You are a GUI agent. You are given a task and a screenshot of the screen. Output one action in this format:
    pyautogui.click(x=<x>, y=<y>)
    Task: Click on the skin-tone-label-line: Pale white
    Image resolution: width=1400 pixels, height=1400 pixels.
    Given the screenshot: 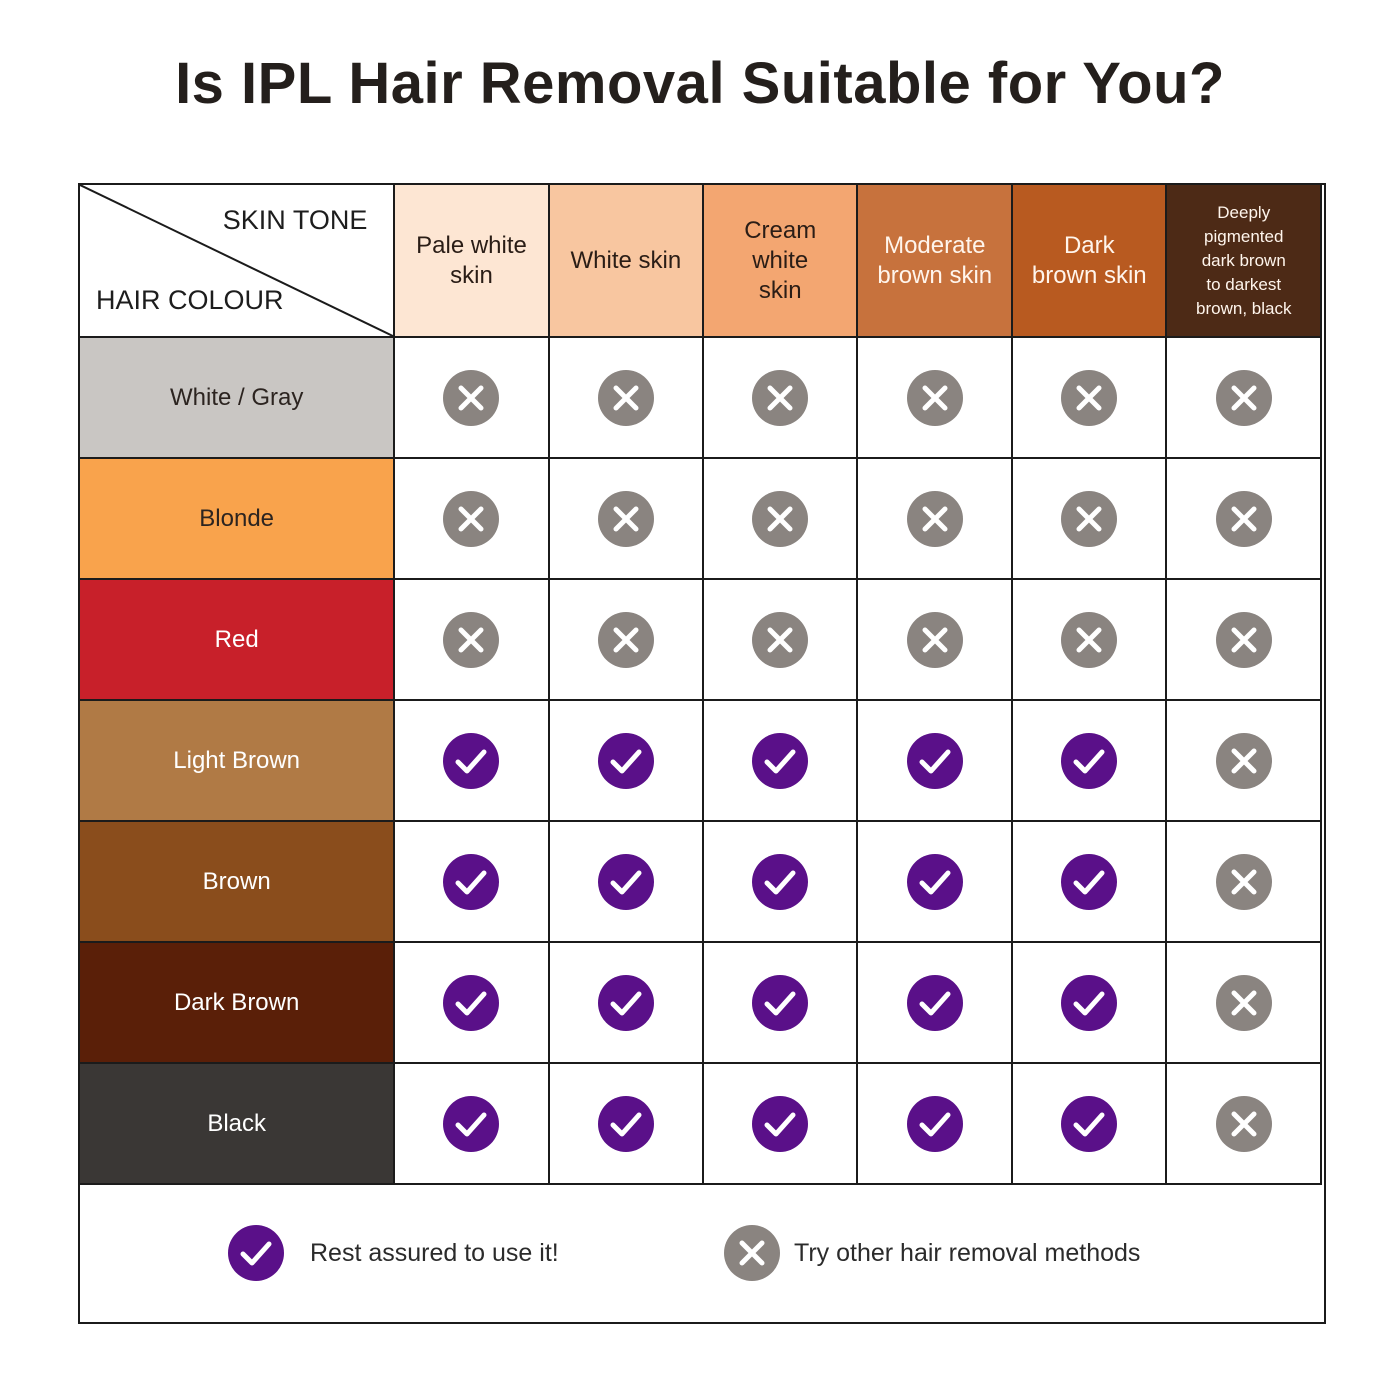 What is the action you would take?
    pyautogui.click(x=471, y=245)
    